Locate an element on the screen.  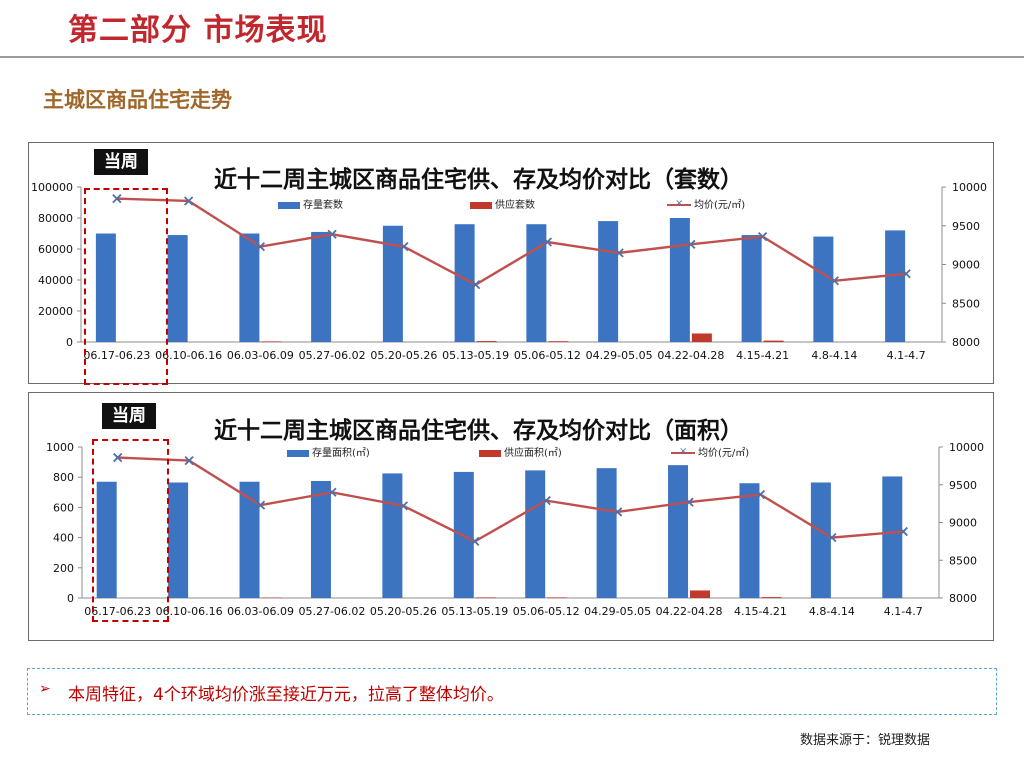
x-tick-label: 05.20-05.26 is located at coordinates (403, 611).